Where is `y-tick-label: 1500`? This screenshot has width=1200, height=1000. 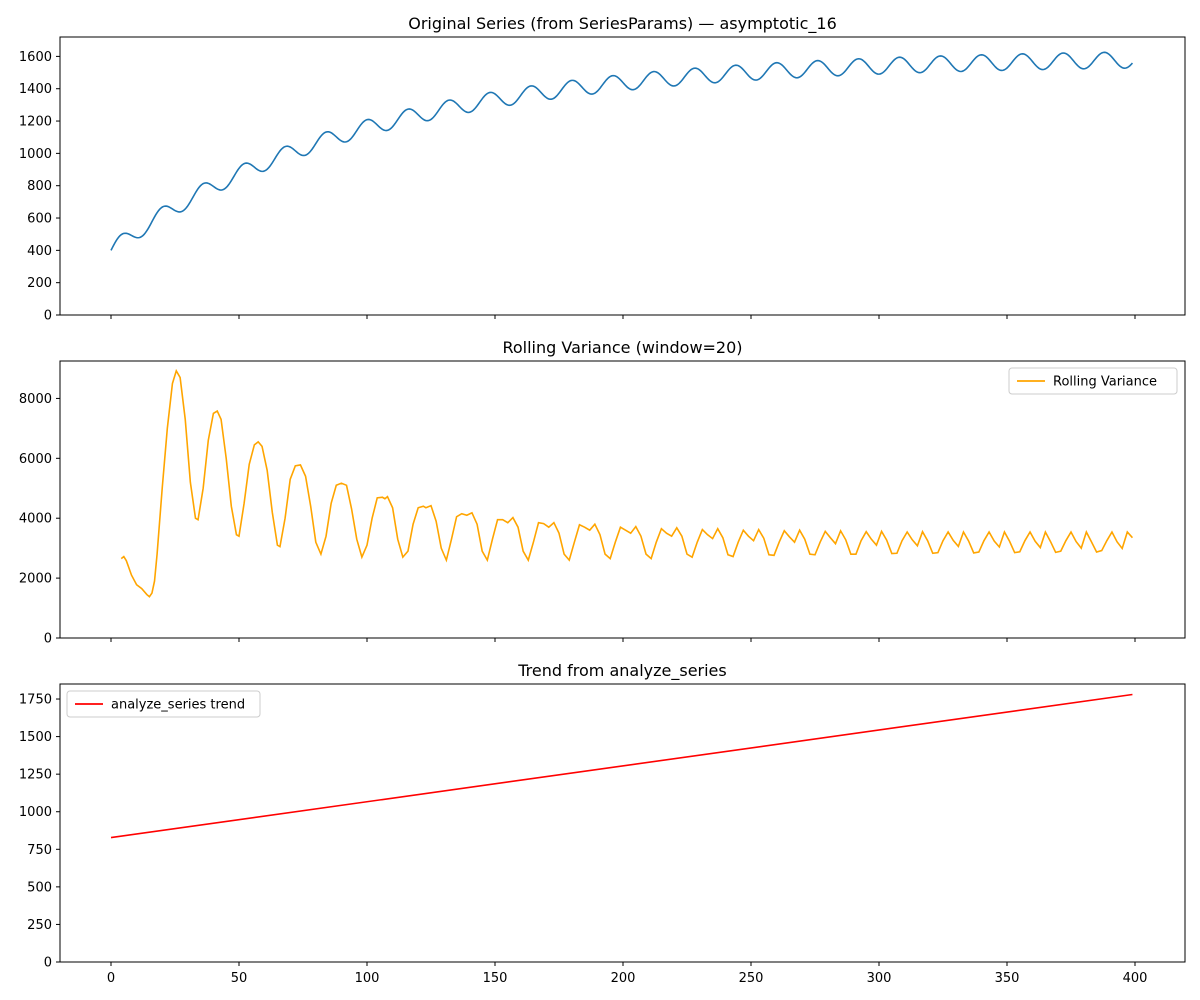
y-tick-label: 1500 is located at coordinates (35, 737).